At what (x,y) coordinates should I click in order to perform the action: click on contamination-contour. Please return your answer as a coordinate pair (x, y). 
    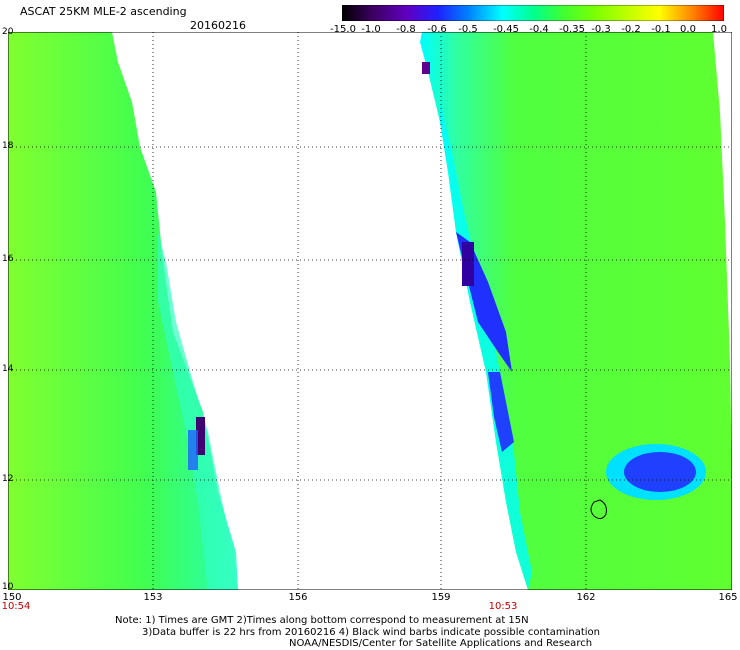
    Looking at the image, I should click on (598, 509).